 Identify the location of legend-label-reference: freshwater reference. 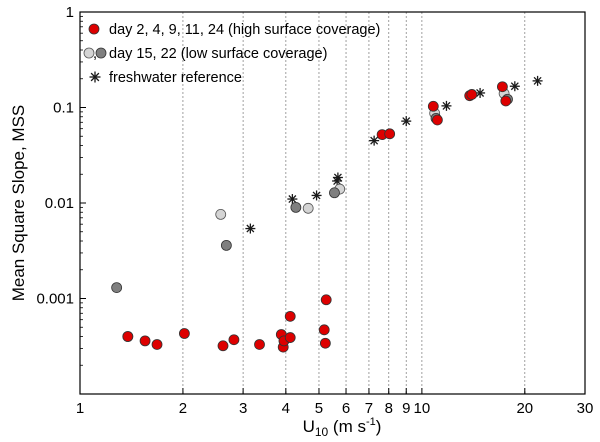
(175, 78).